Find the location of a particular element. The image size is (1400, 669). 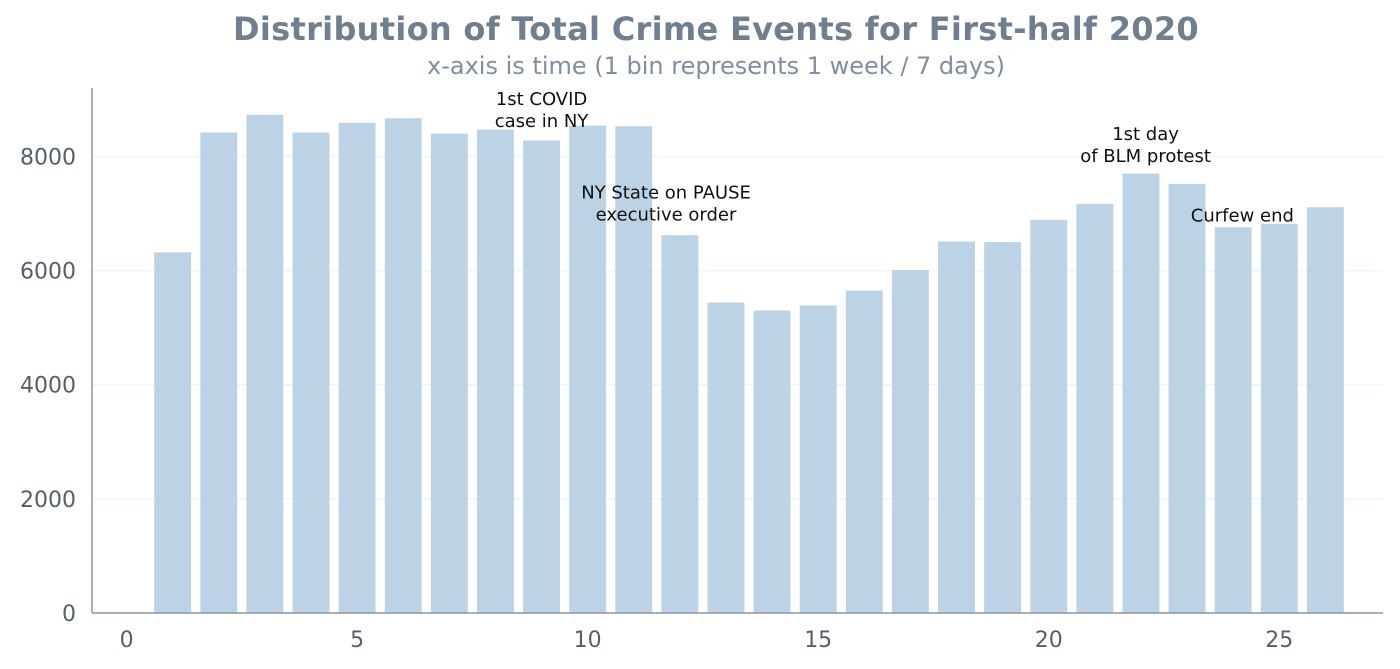

y-tick-label: 2000 is located at coordinates (48, 500).